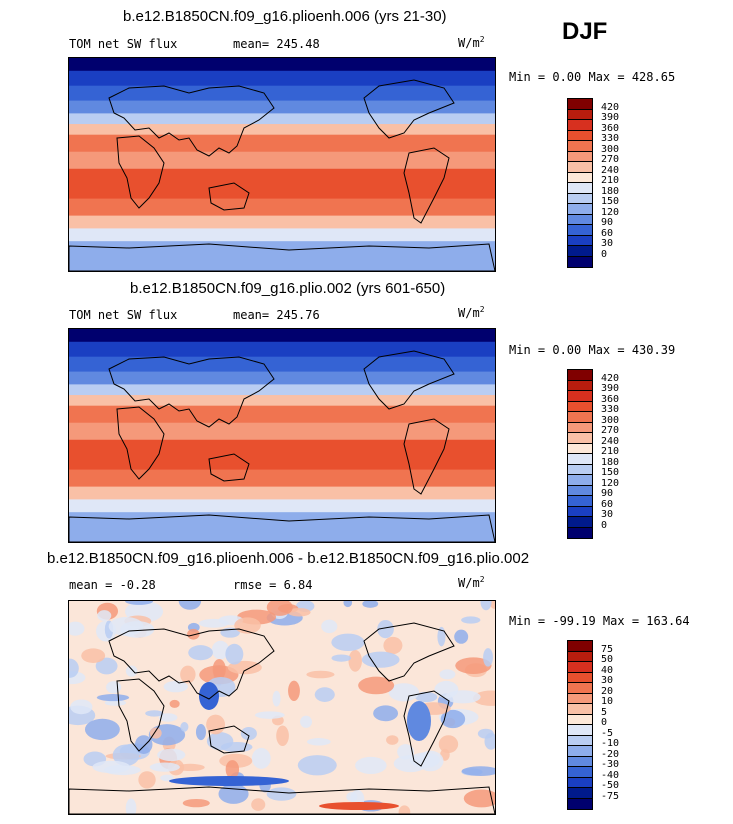 This screenshot has width=733, height=824. I want to click on panel-2-variable: TOM net SW flux, so click(123, 315).